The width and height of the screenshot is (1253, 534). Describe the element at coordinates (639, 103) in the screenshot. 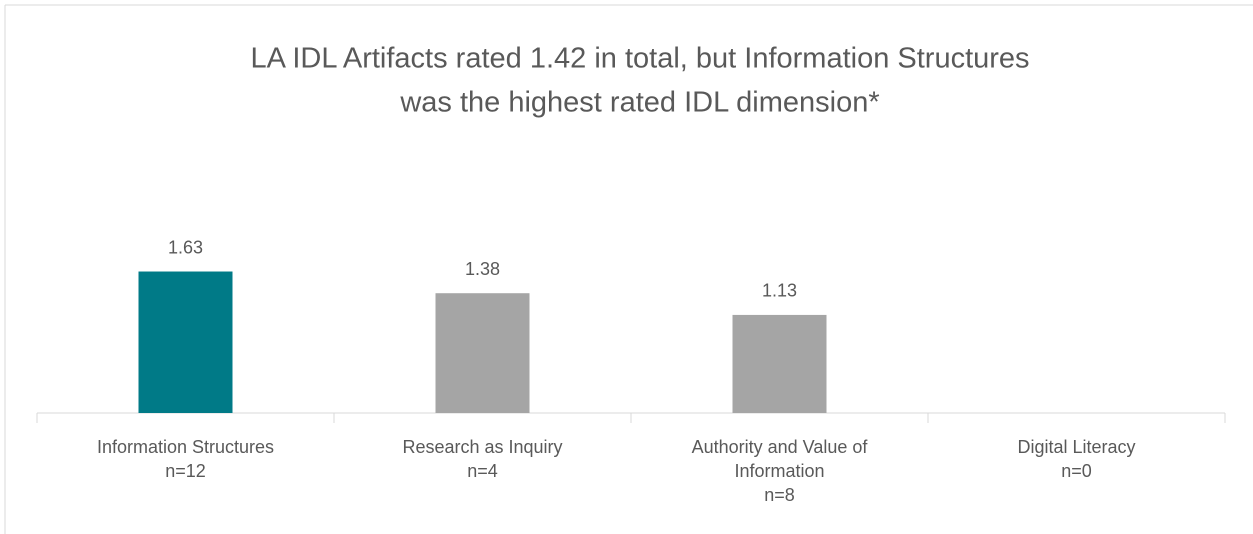

I see `chart-title: was the highest rated IDL dimension*` at that location.